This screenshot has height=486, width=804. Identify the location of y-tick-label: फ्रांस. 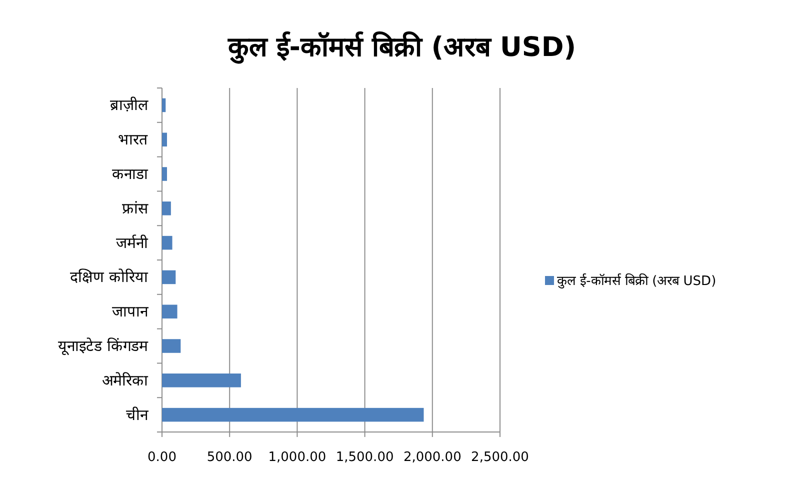
(135, 208).